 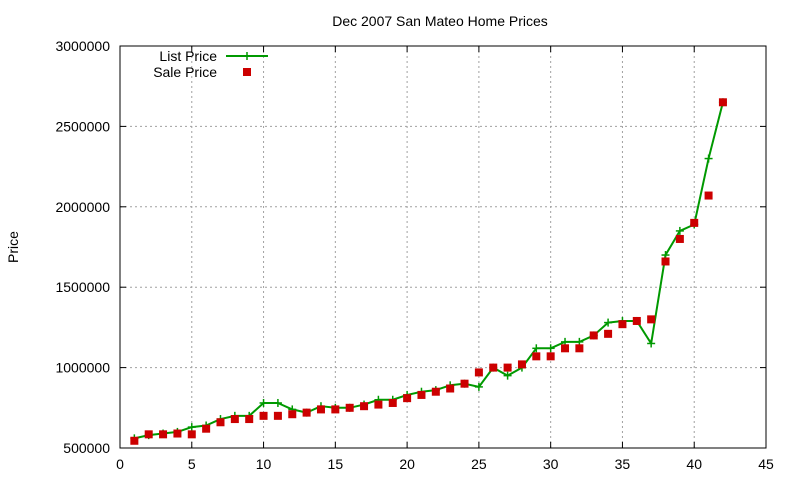 I want to click on legend-label-list-price: List Price, so click(x=188, y=56).